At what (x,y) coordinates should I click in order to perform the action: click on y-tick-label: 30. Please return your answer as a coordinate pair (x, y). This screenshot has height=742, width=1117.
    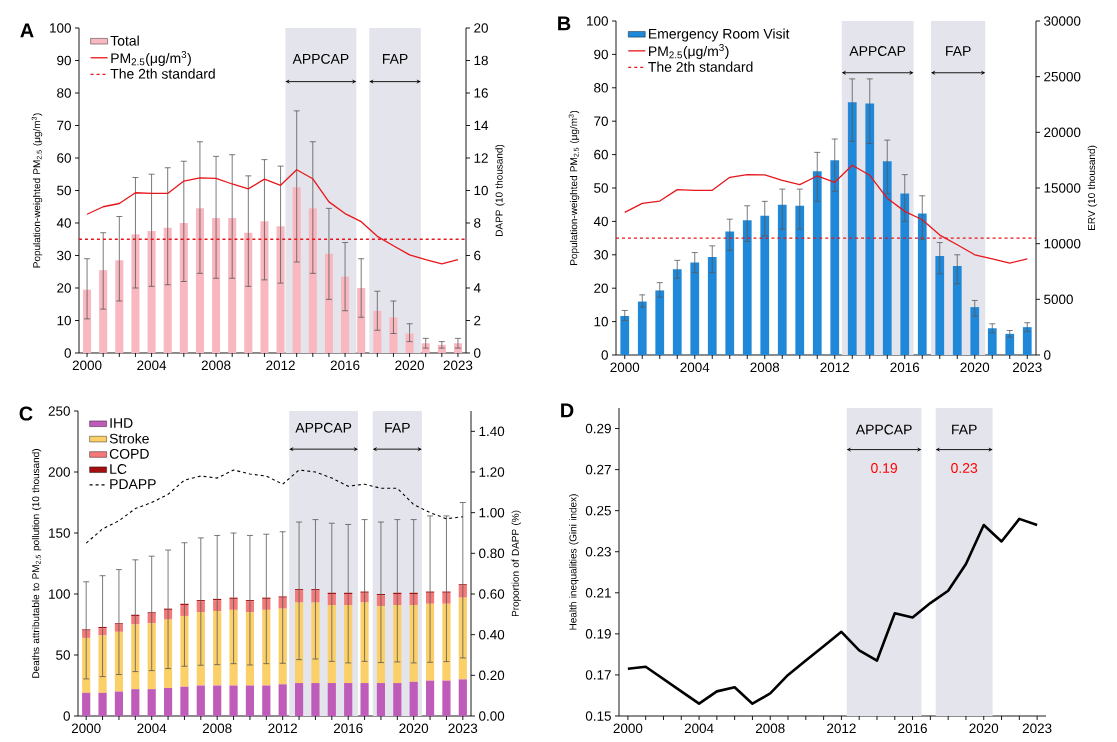
    Looking at the image, I should click on (601, 255).